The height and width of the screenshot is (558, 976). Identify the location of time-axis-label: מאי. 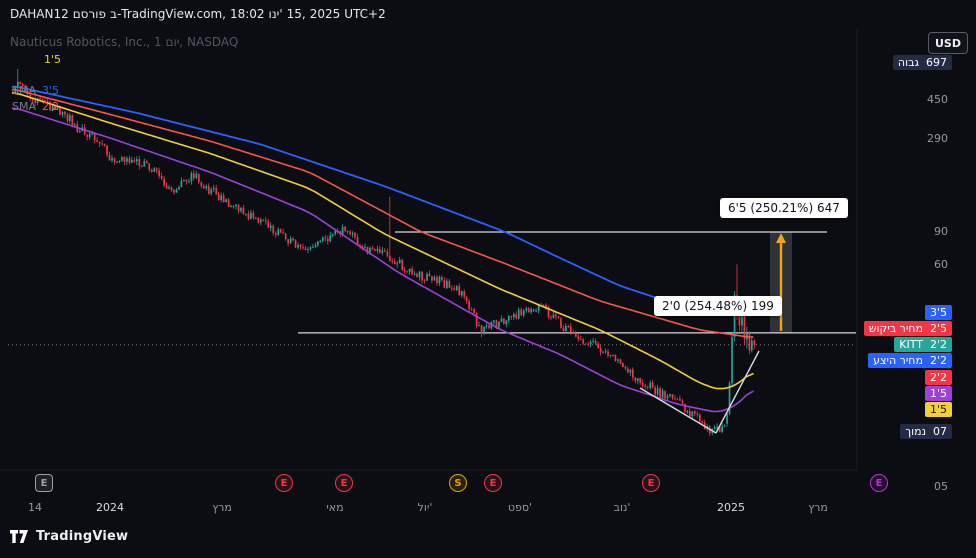
(335, 507).